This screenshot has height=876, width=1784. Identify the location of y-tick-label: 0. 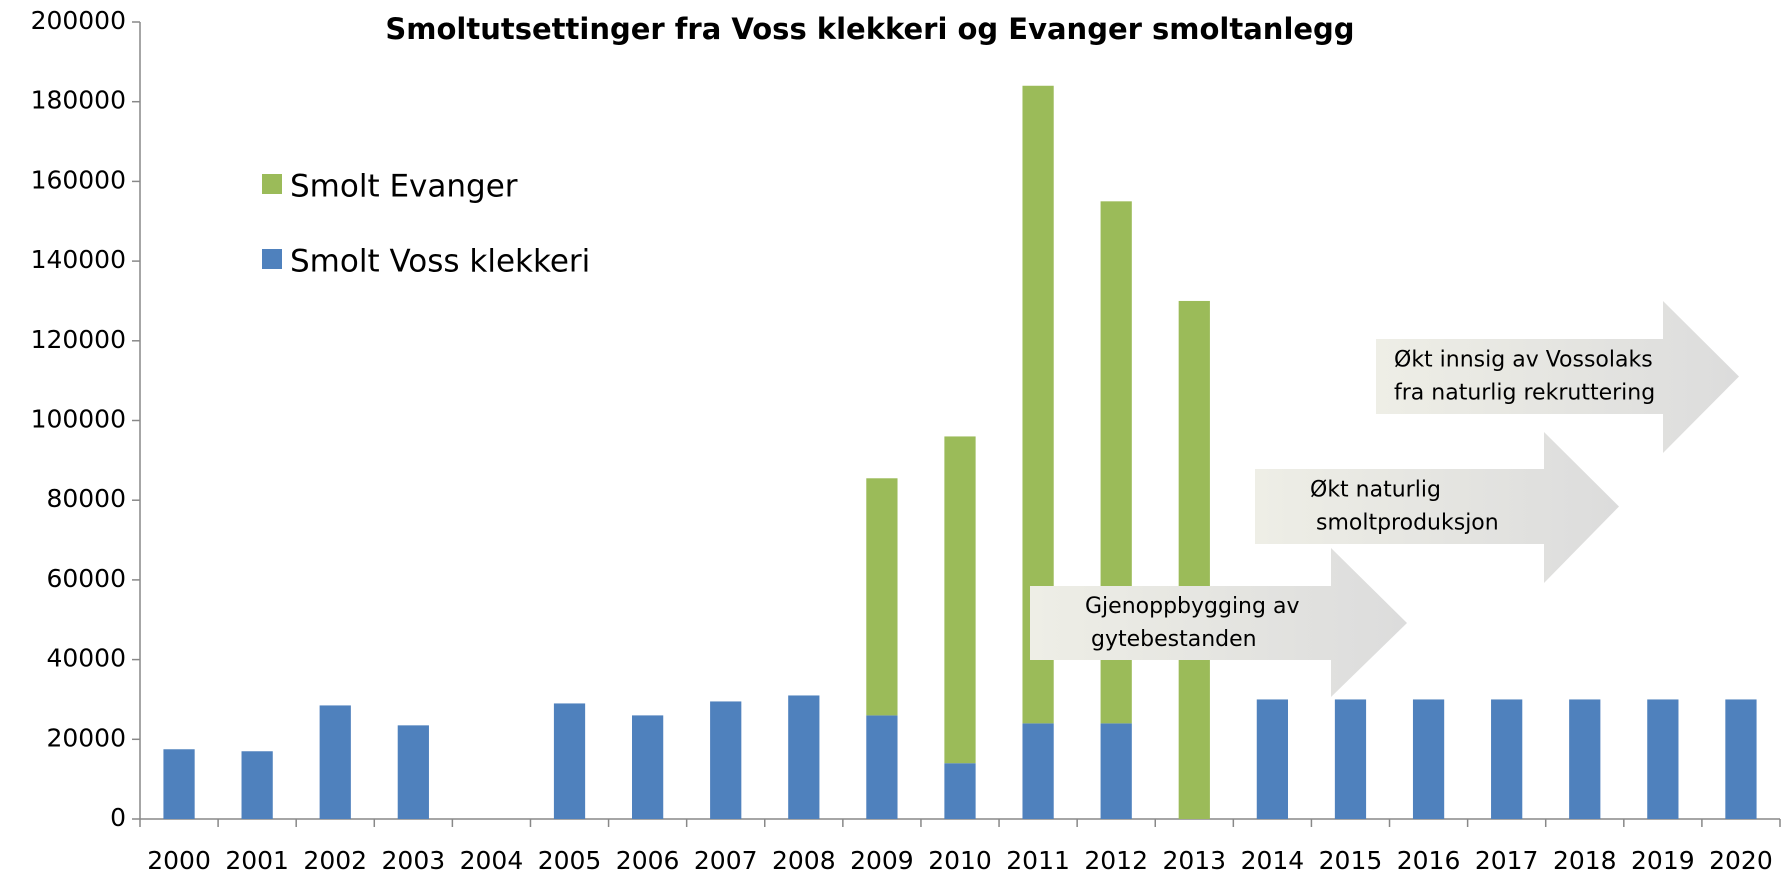
(118, 817).